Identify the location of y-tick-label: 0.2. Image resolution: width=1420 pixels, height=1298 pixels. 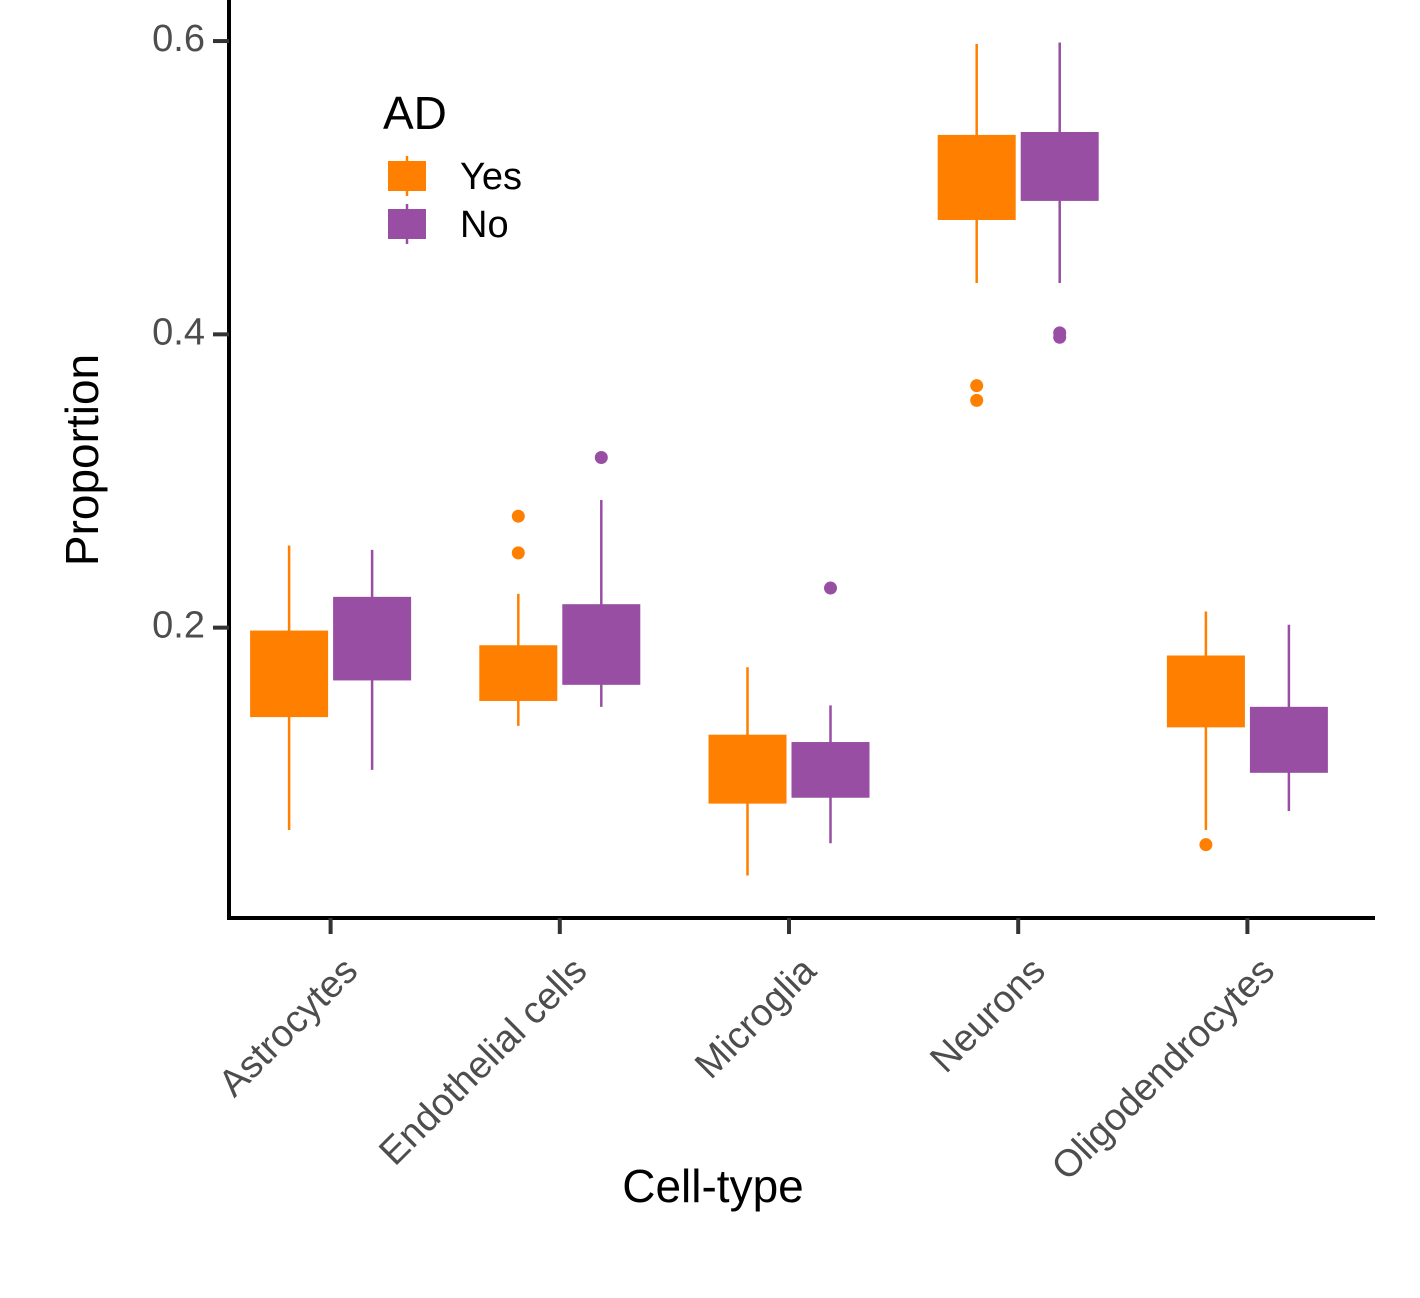
(178, 626).